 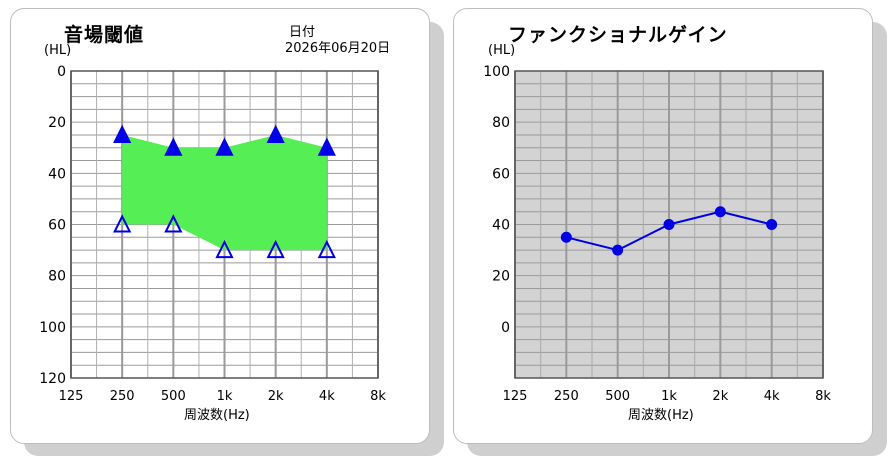 I want to click on gain-x-tick-label: 500, so click(x=617, y=396).